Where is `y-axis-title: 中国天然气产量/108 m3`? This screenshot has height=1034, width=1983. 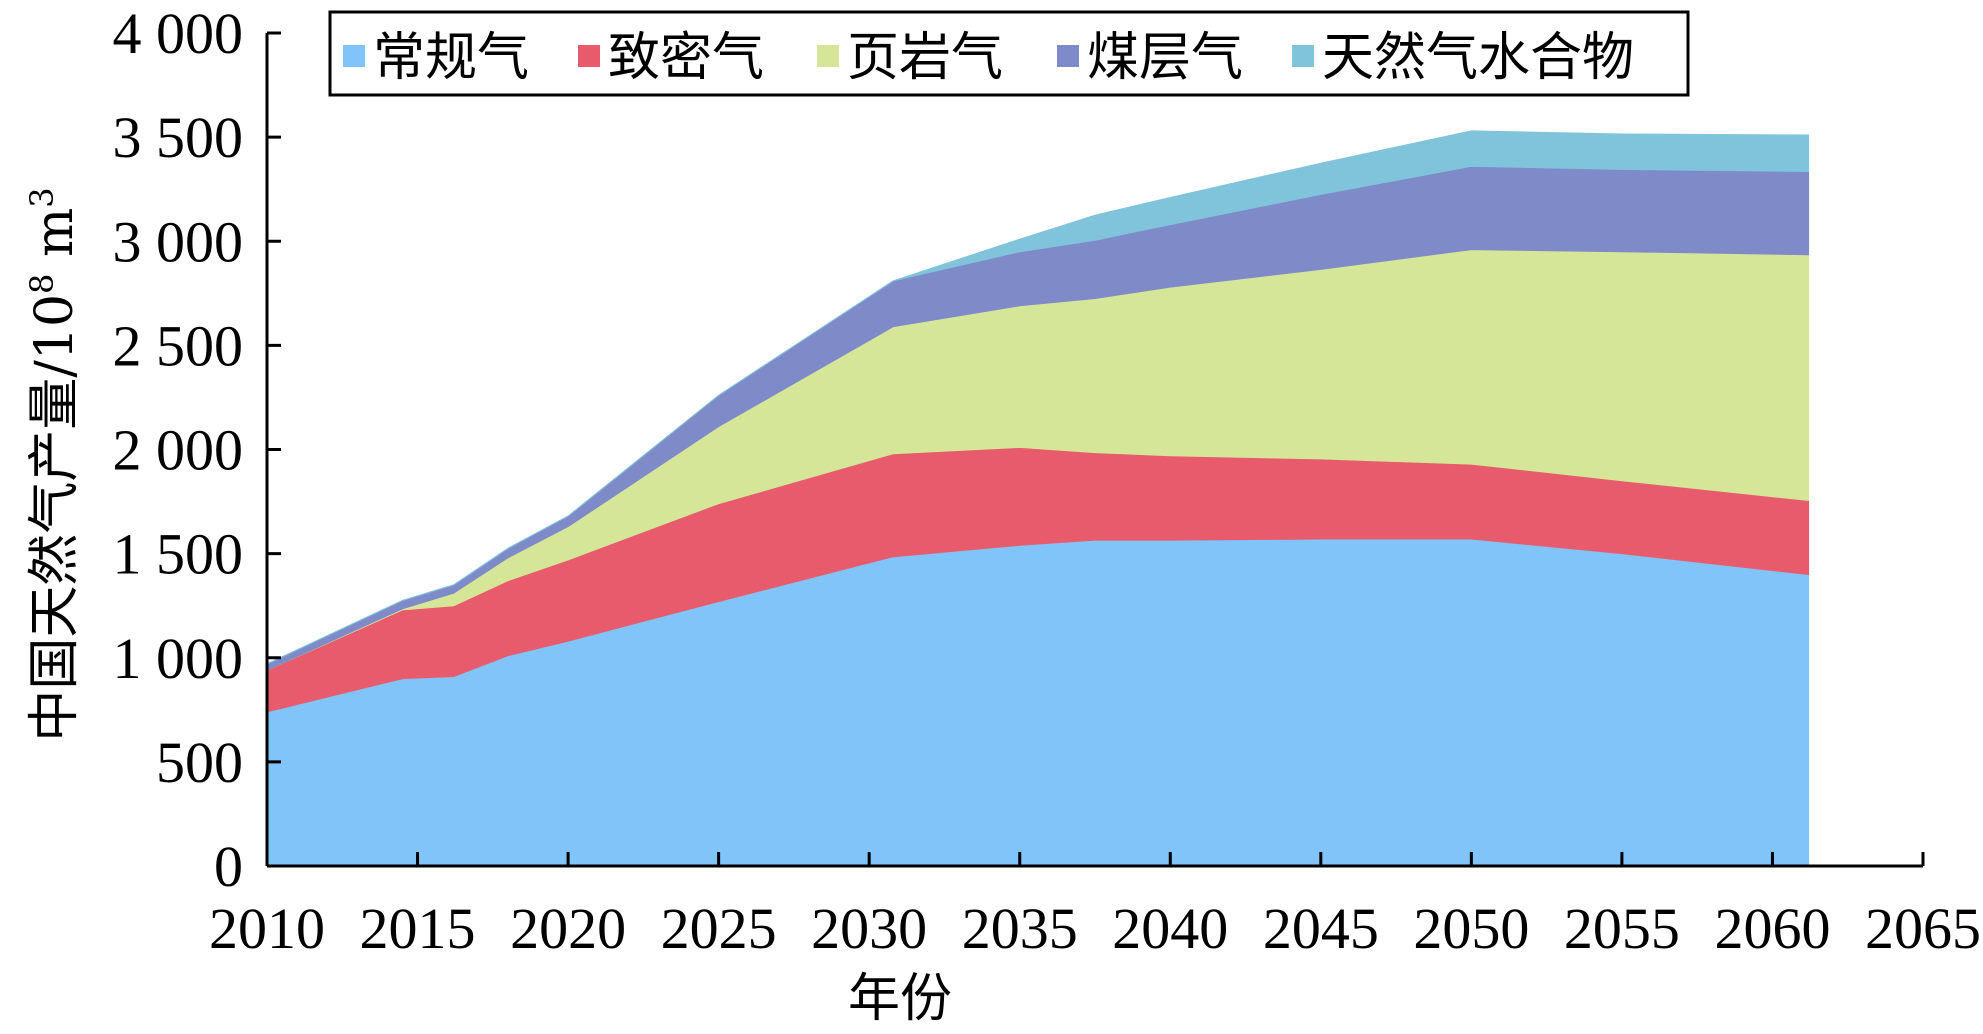
y-axis-title: 中国天然气产量/108 m3 is located at coordinates (54, 464).